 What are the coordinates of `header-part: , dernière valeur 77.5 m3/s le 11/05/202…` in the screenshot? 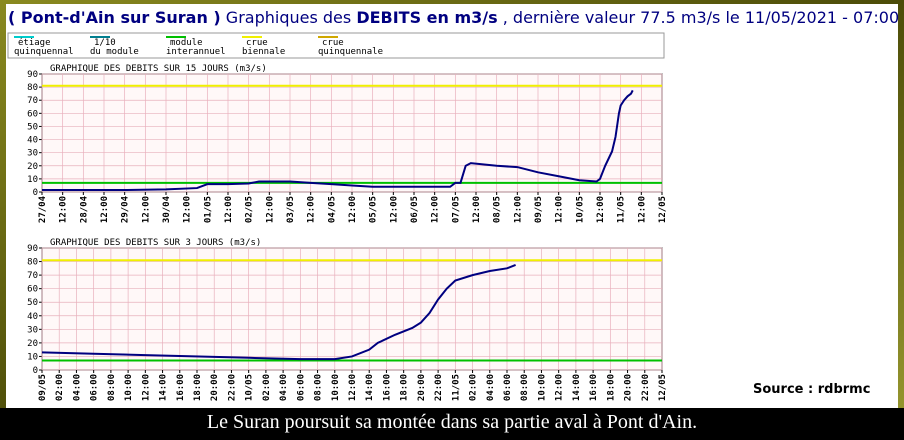 It's located at (698, 17).